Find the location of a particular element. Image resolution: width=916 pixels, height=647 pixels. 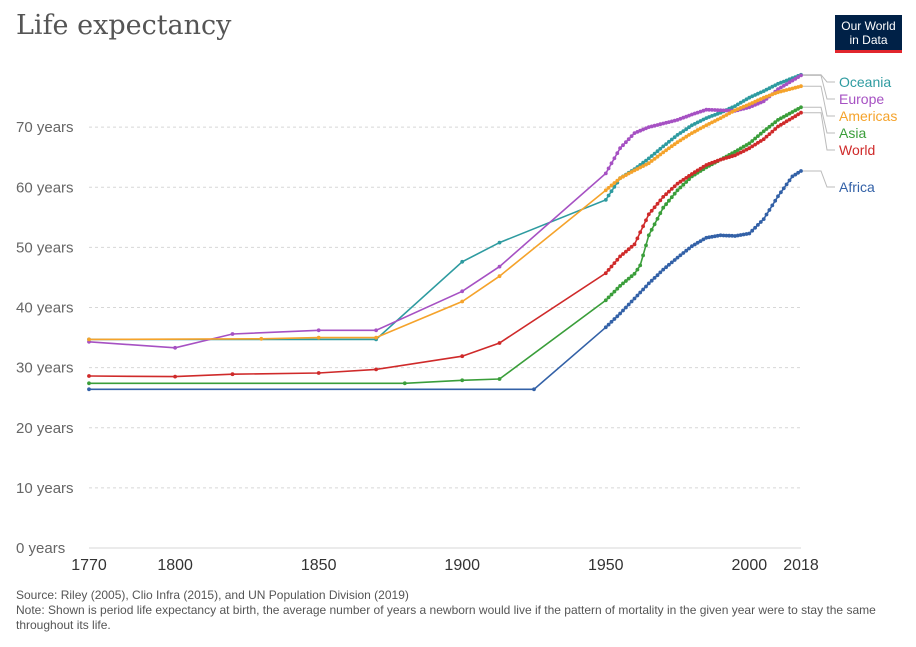

legend-label-oceania: Oceania is located at coordinates (865, 82).